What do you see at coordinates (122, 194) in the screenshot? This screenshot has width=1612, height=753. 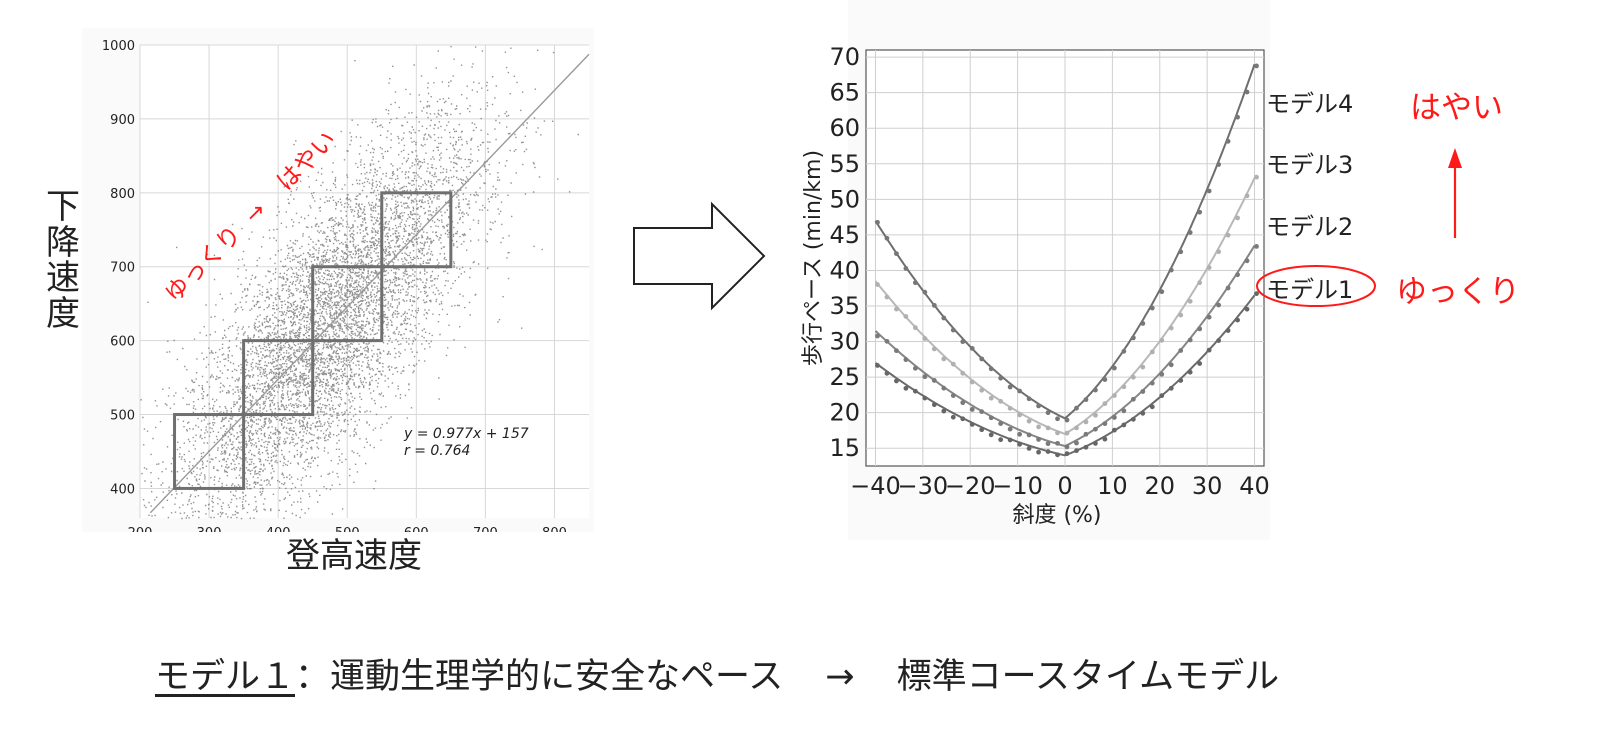 I see `scatter-y-tick: 800` at bounding box center [122, 194].